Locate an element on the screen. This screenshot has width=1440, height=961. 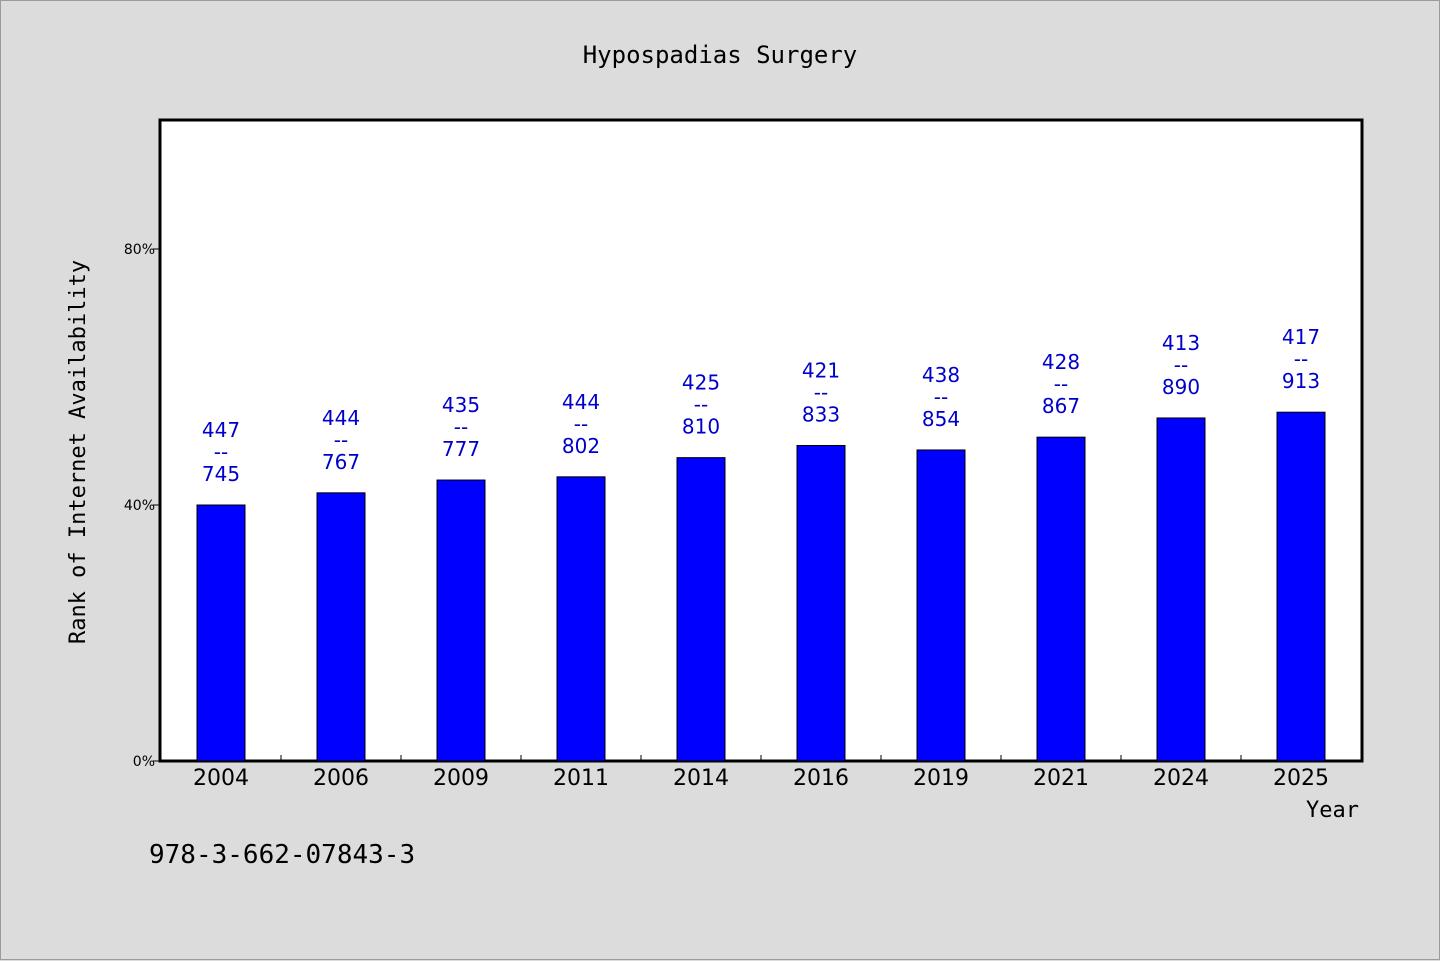
data-label-total: 890 is located at coordinates (1181, 387).